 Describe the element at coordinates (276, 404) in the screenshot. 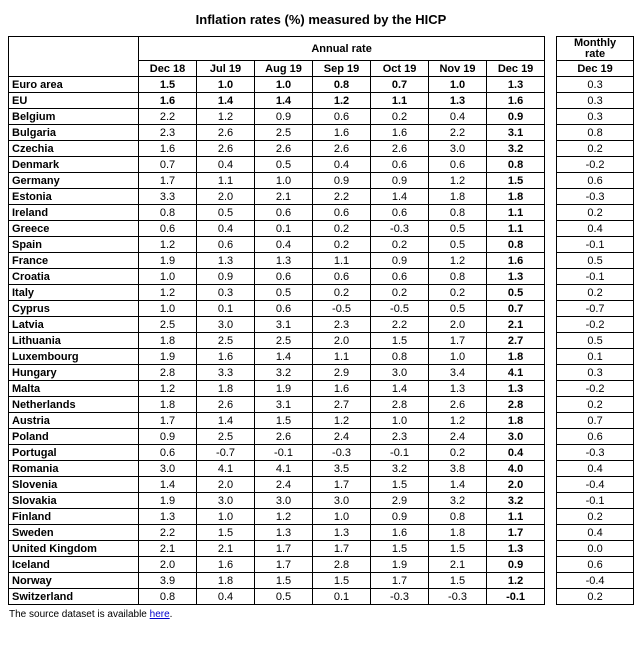

I see `table-row: Netherlands 1.8 2.6 3.1 2.7 2.8 2.6 2.8` at that location.